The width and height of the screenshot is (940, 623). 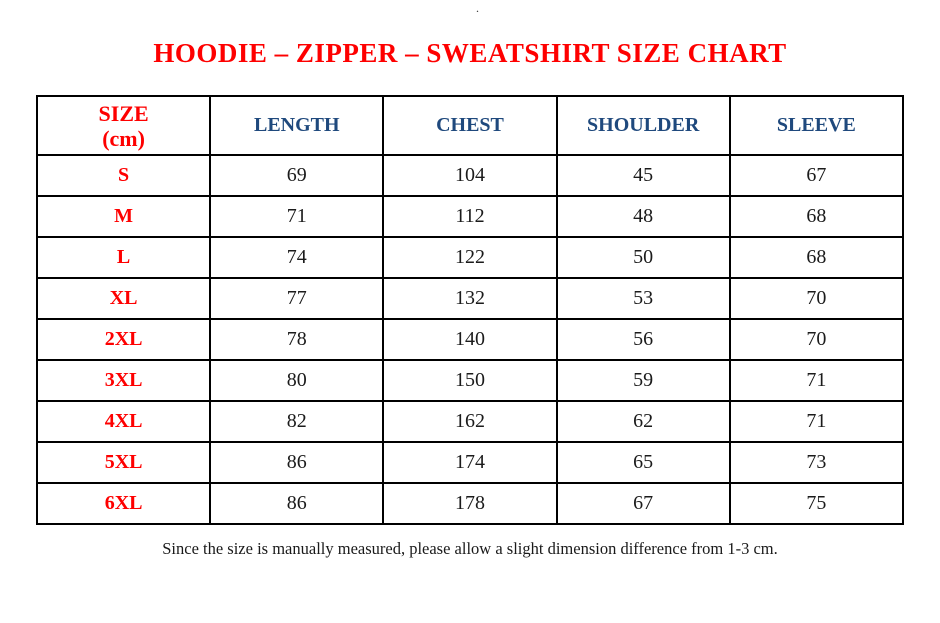 What do you see at coordinates (123, 421) in the screenshot?
I see `size-label: 4XL` at bounding box center [123, 421].